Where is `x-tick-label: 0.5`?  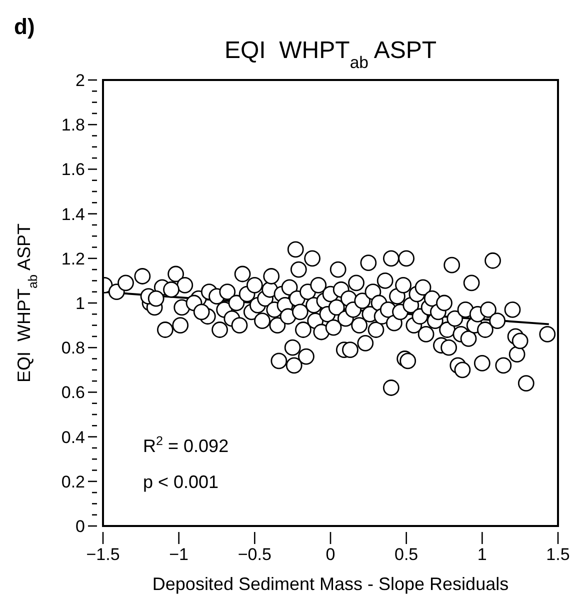
x-tick-label: 0.5 is located at coordinates (406, 554).